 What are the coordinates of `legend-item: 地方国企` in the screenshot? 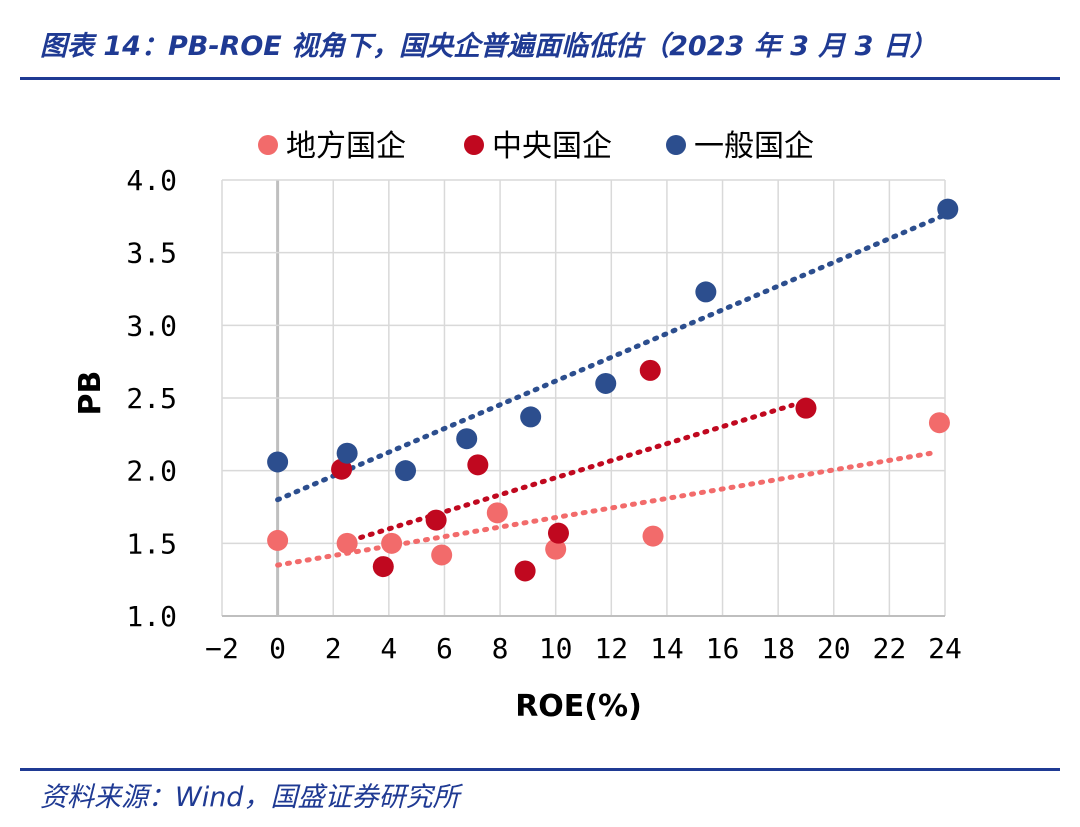 It's located at (332, 146).